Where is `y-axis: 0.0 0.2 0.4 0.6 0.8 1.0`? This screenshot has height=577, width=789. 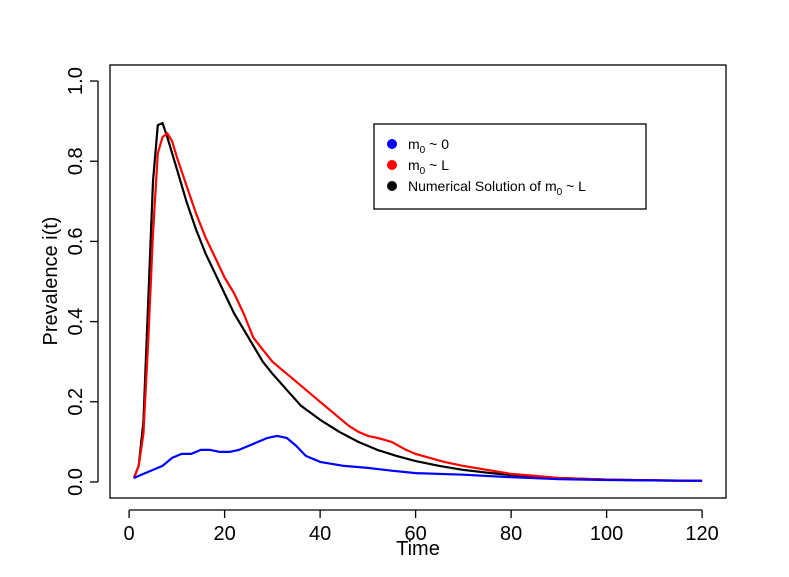
y-axis: 0.0 0.2 0.4 0.6 0.8 1.0 is located at coordinates (82, 281).